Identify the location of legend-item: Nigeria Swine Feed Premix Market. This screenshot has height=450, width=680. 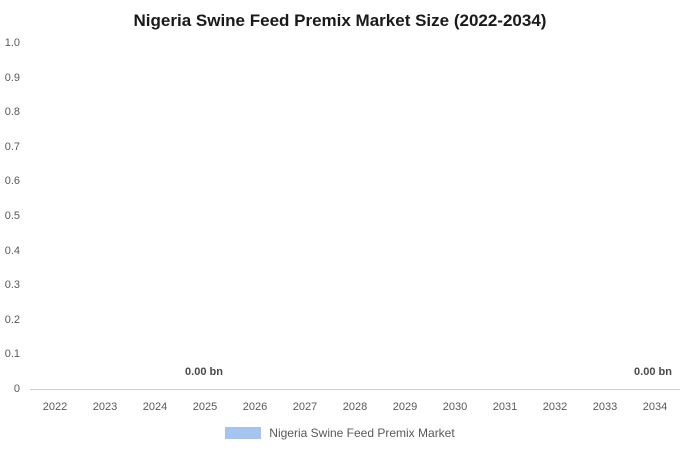
(340, 433).